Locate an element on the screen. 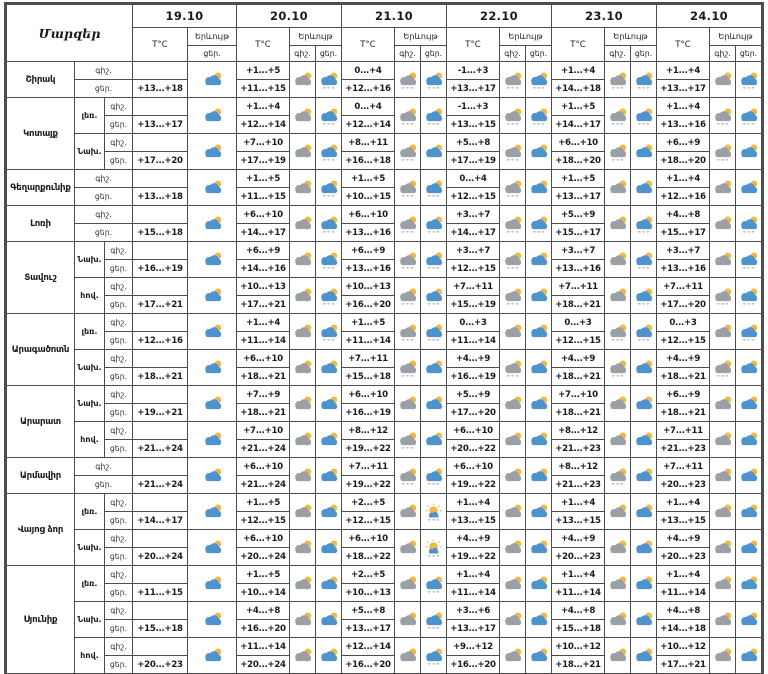 The image size is (768, 674). temp-night: +2...+5 is located at coordinates (368, 502).